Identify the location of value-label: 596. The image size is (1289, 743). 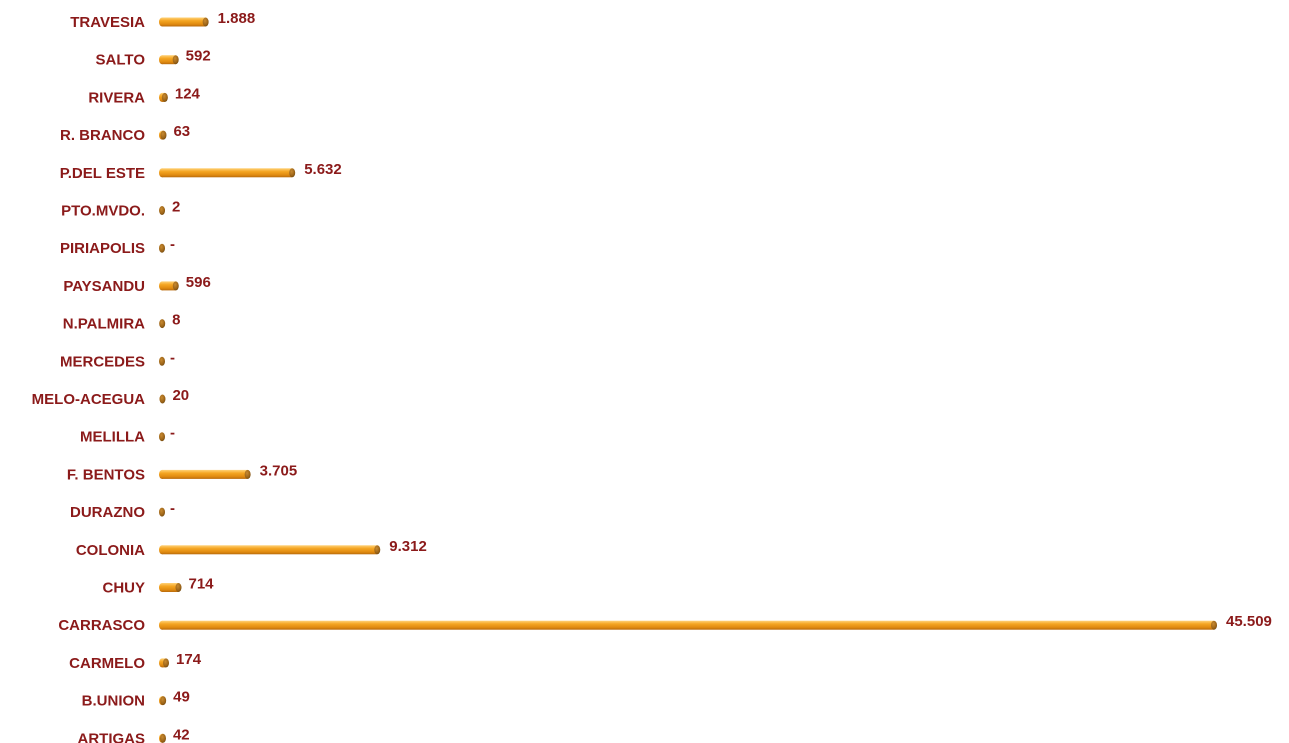
(198, 282).